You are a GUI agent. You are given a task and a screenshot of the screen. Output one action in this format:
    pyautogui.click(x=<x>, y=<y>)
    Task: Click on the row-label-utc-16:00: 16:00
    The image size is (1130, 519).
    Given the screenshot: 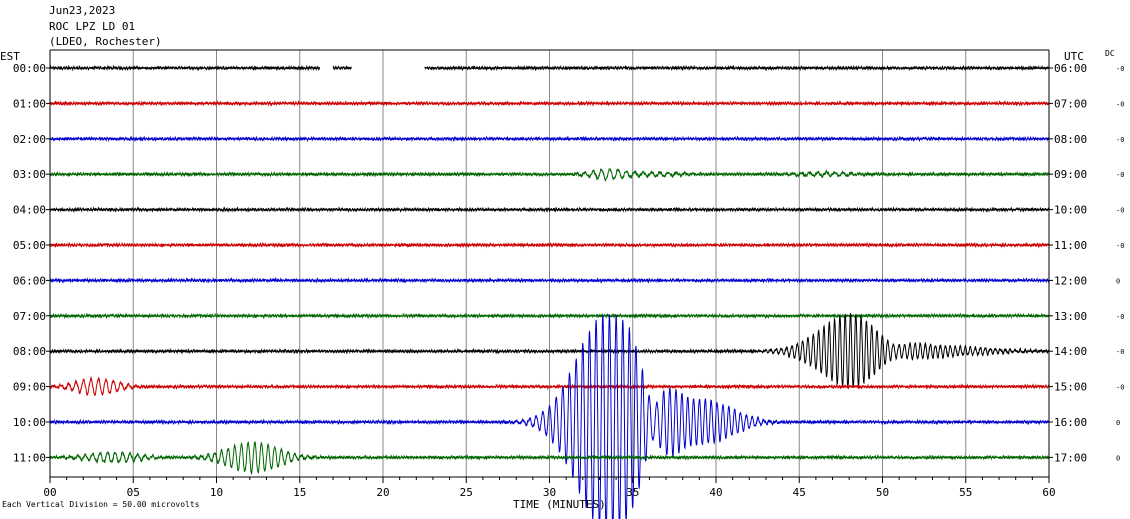 What is the action you would take?
    pyautogui.click(x=1070, y=422)
    